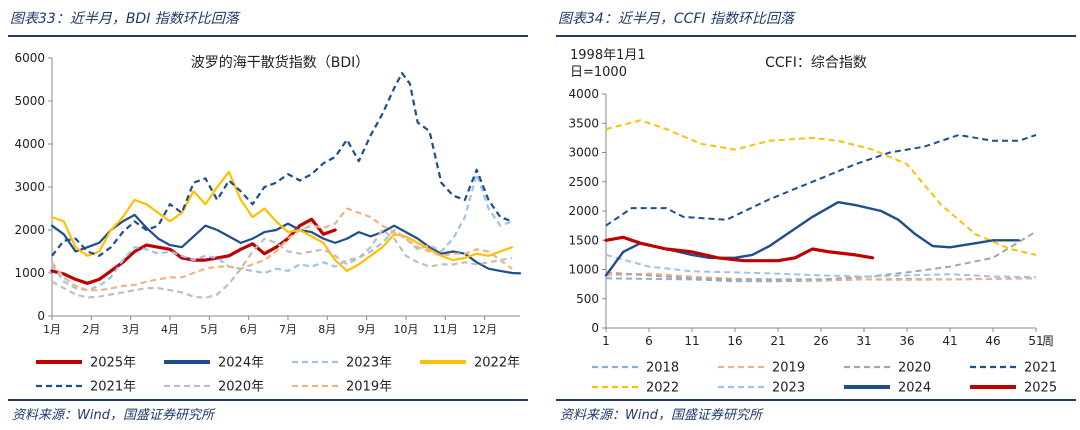  Describe the element at coordinates (583, 123) in the screenshot. I see `y-tick-label: 3500` at that location.